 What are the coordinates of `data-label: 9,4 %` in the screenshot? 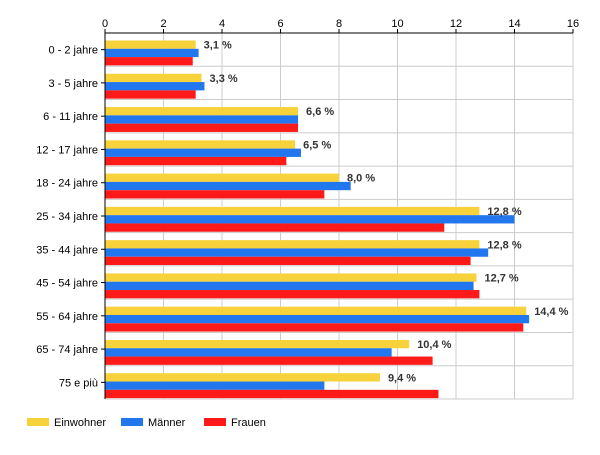 It's located at (402, 378).